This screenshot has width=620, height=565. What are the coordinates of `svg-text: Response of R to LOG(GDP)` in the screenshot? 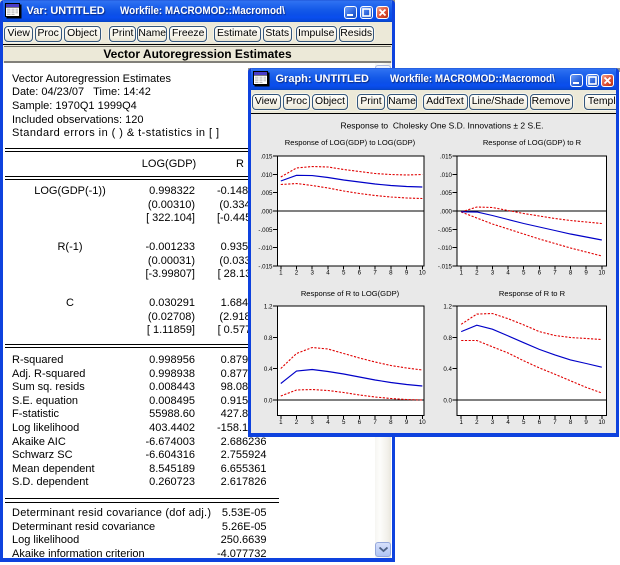 It's located at (350, 293).